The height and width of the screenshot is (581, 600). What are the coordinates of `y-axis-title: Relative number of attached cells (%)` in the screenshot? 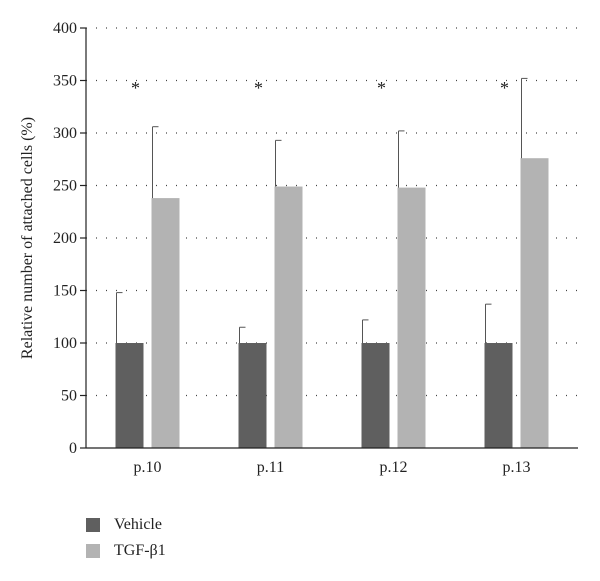 It's located at (27, 238).